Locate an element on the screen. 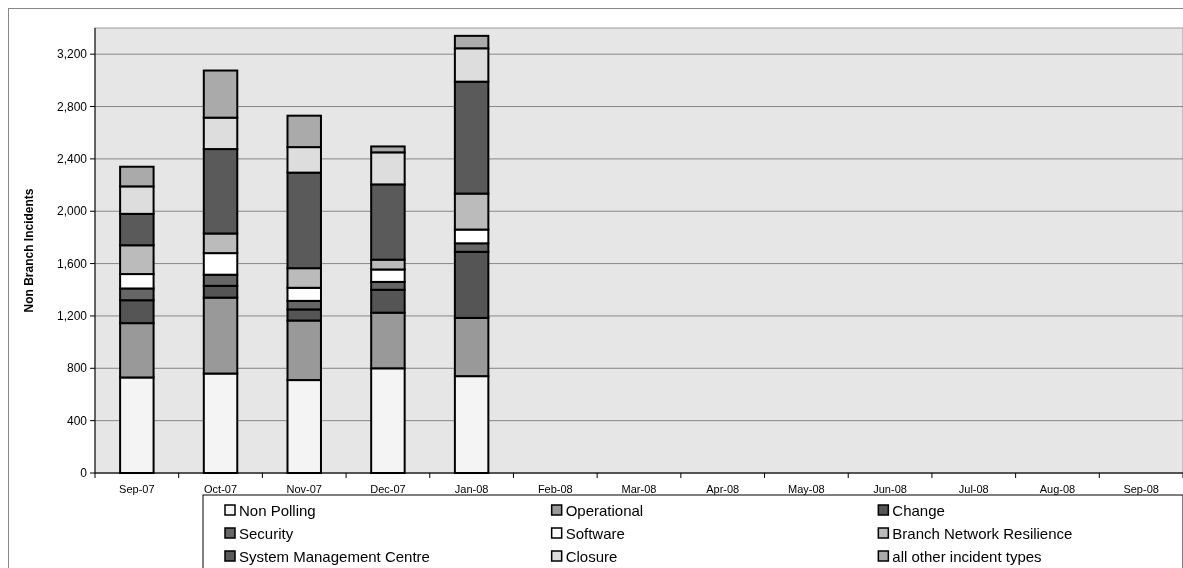 Image resolution: width=1183 pixels, height=568 pixels. y-tick-label: 2,000 is located at coordinates (72, 211).